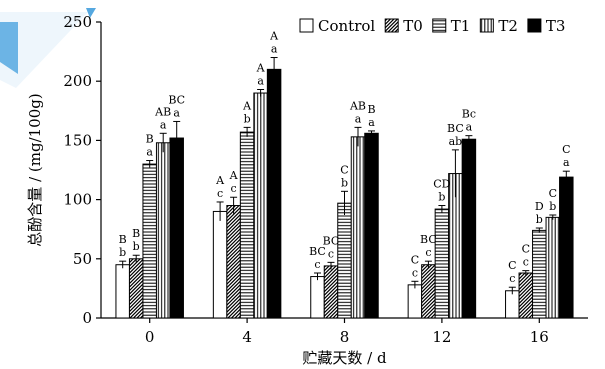 The width and height of the screenshot is (605, 369). Describe the element at coordinates (391, 25) in the screenshot. I see `legend-swatch-t0` at that location.